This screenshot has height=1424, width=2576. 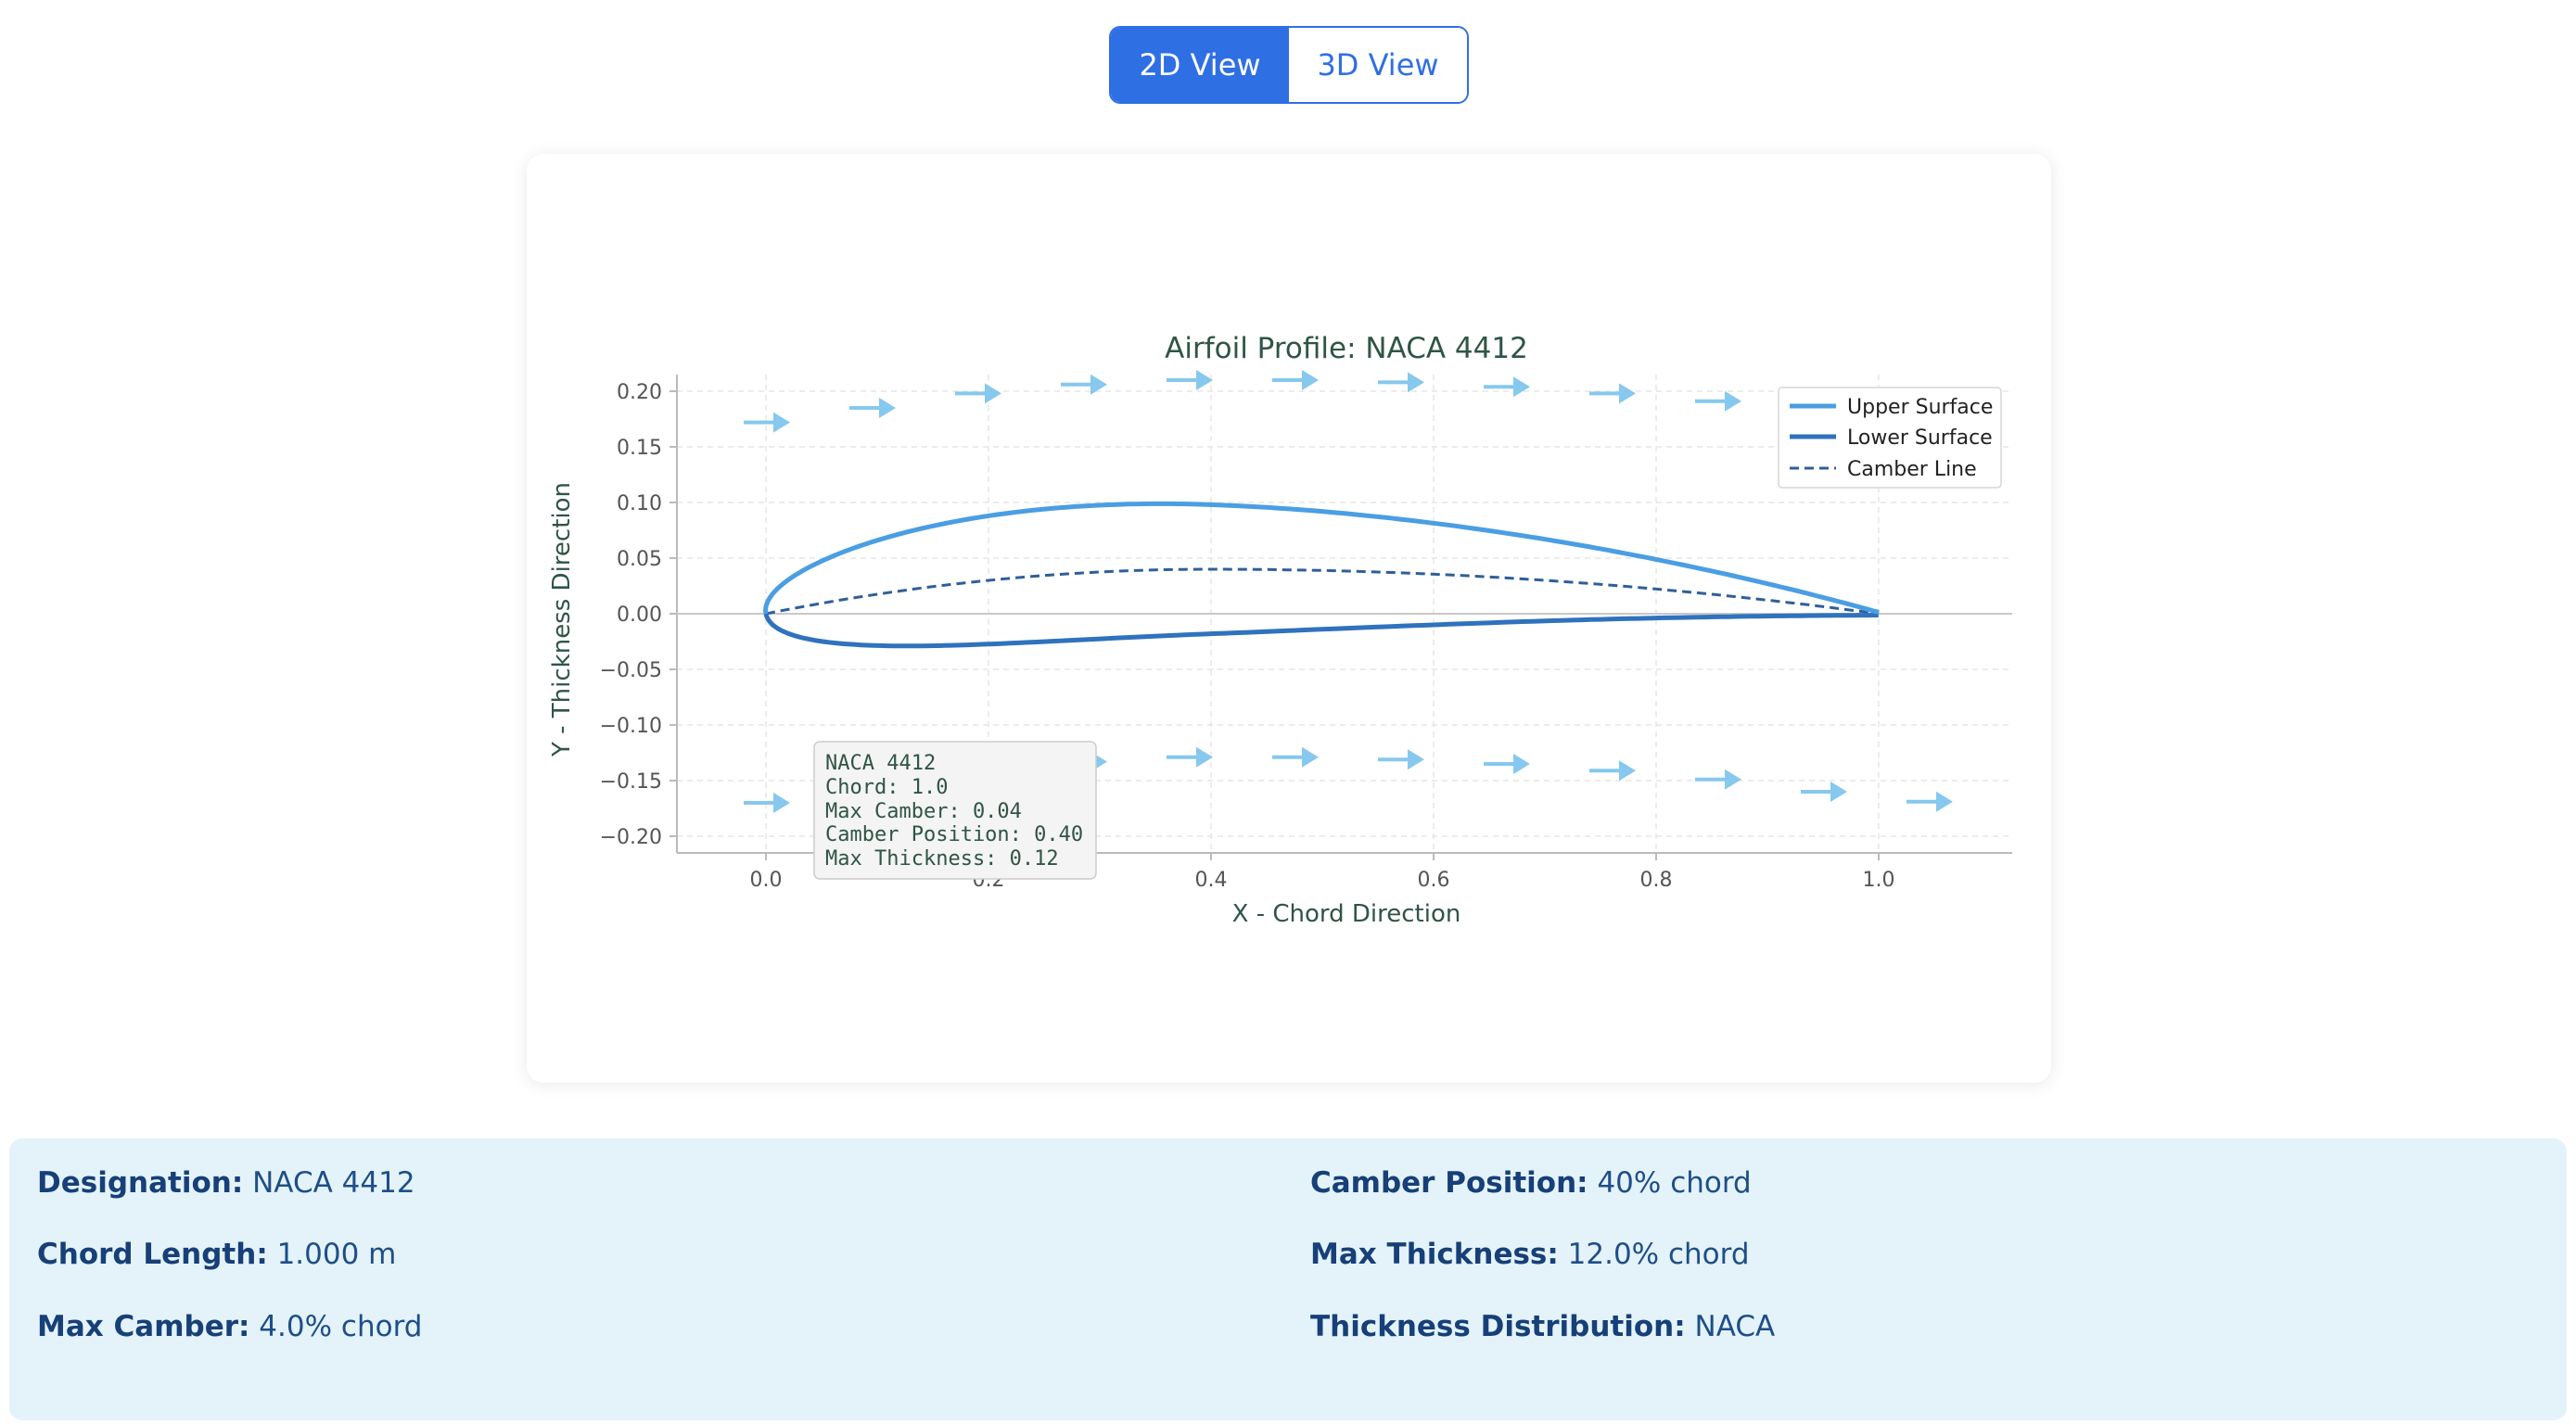 What do you see at coordinates (631, 670) in the screenshot?
I see `y-tick-label: −0.05` at bounding box center [631, 670].